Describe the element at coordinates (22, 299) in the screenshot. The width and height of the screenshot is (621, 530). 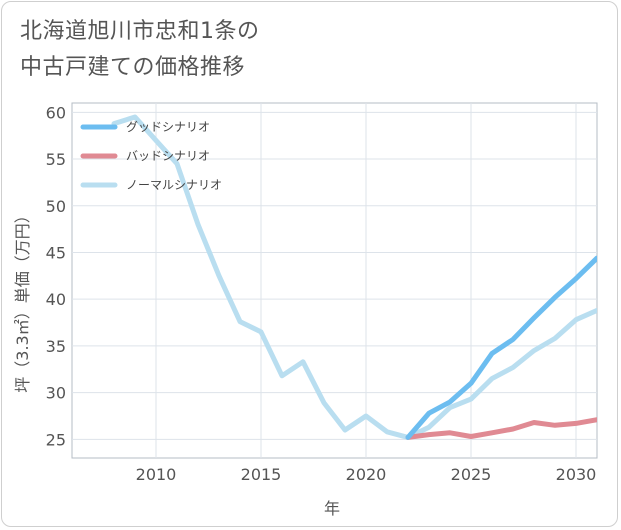
I see `y-axis-label: 坪（3.3㎡）単価（万円）` at that location.